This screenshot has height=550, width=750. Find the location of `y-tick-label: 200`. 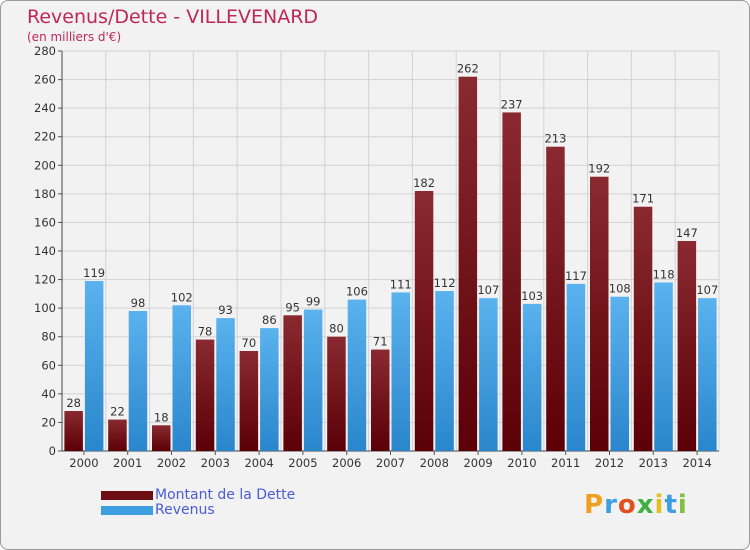

y-tick-label: 200 is located at coordinates (45, 165).